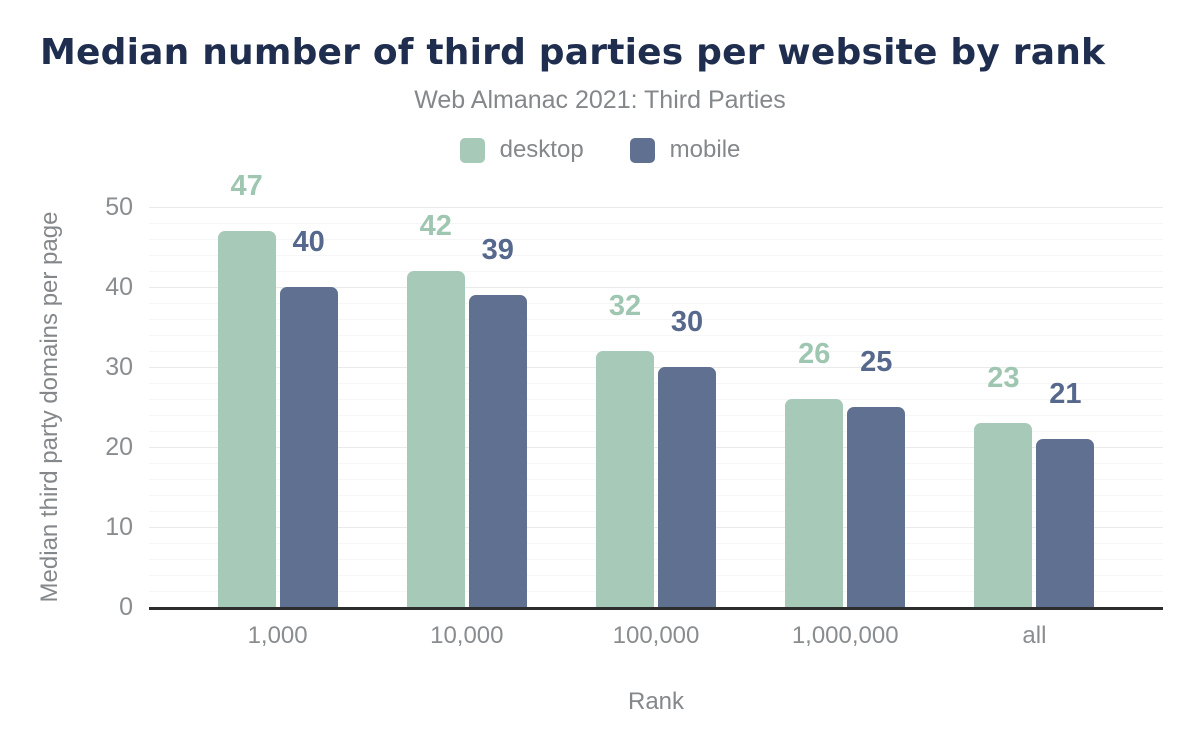  What do you see at coordinates (625, 449) in the screenshot?
I see `bar-desktop-100000: 32` at bounding box center [625, 449].